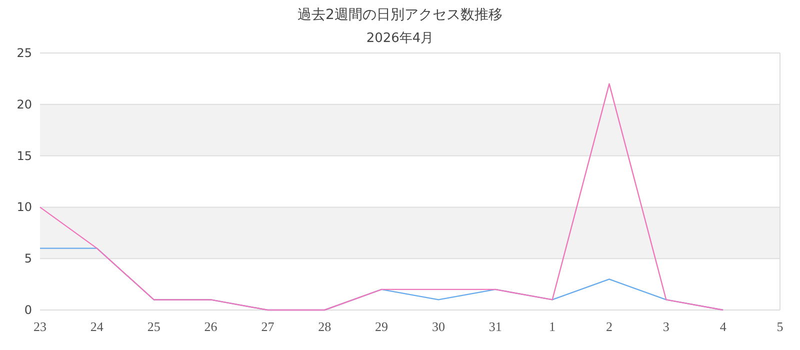 The image size is (800, 350). Describe the element at coordinates (609, 326) in the screenshot. I see `x-tick-label: 2` at that location.